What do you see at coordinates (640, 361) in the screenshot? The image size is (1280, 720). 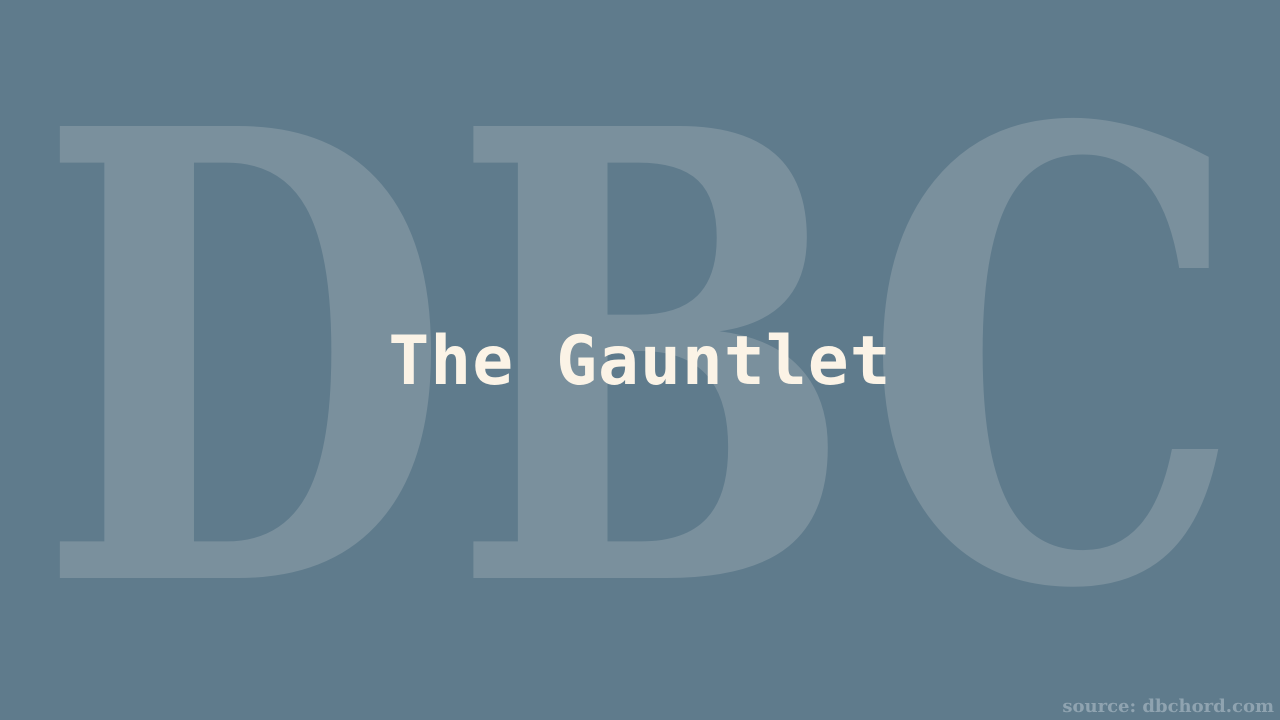 I see `page-title: The Gauntlet` at bounding box center [640, 361].